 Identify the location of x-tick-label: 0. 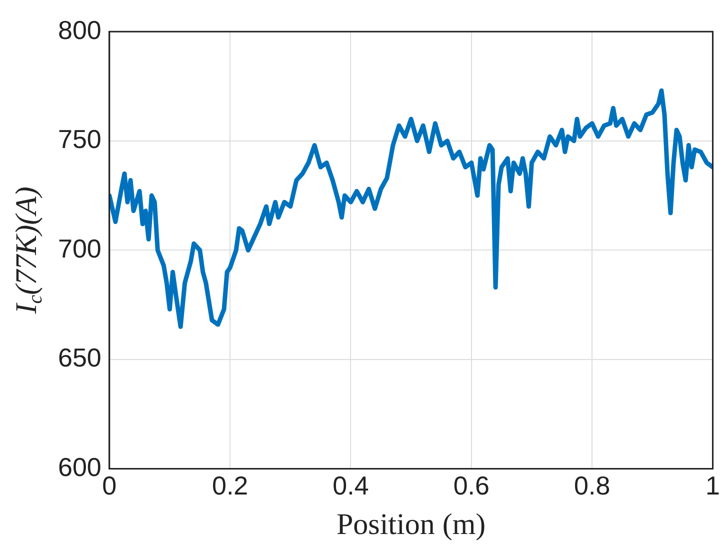
(109, 485).